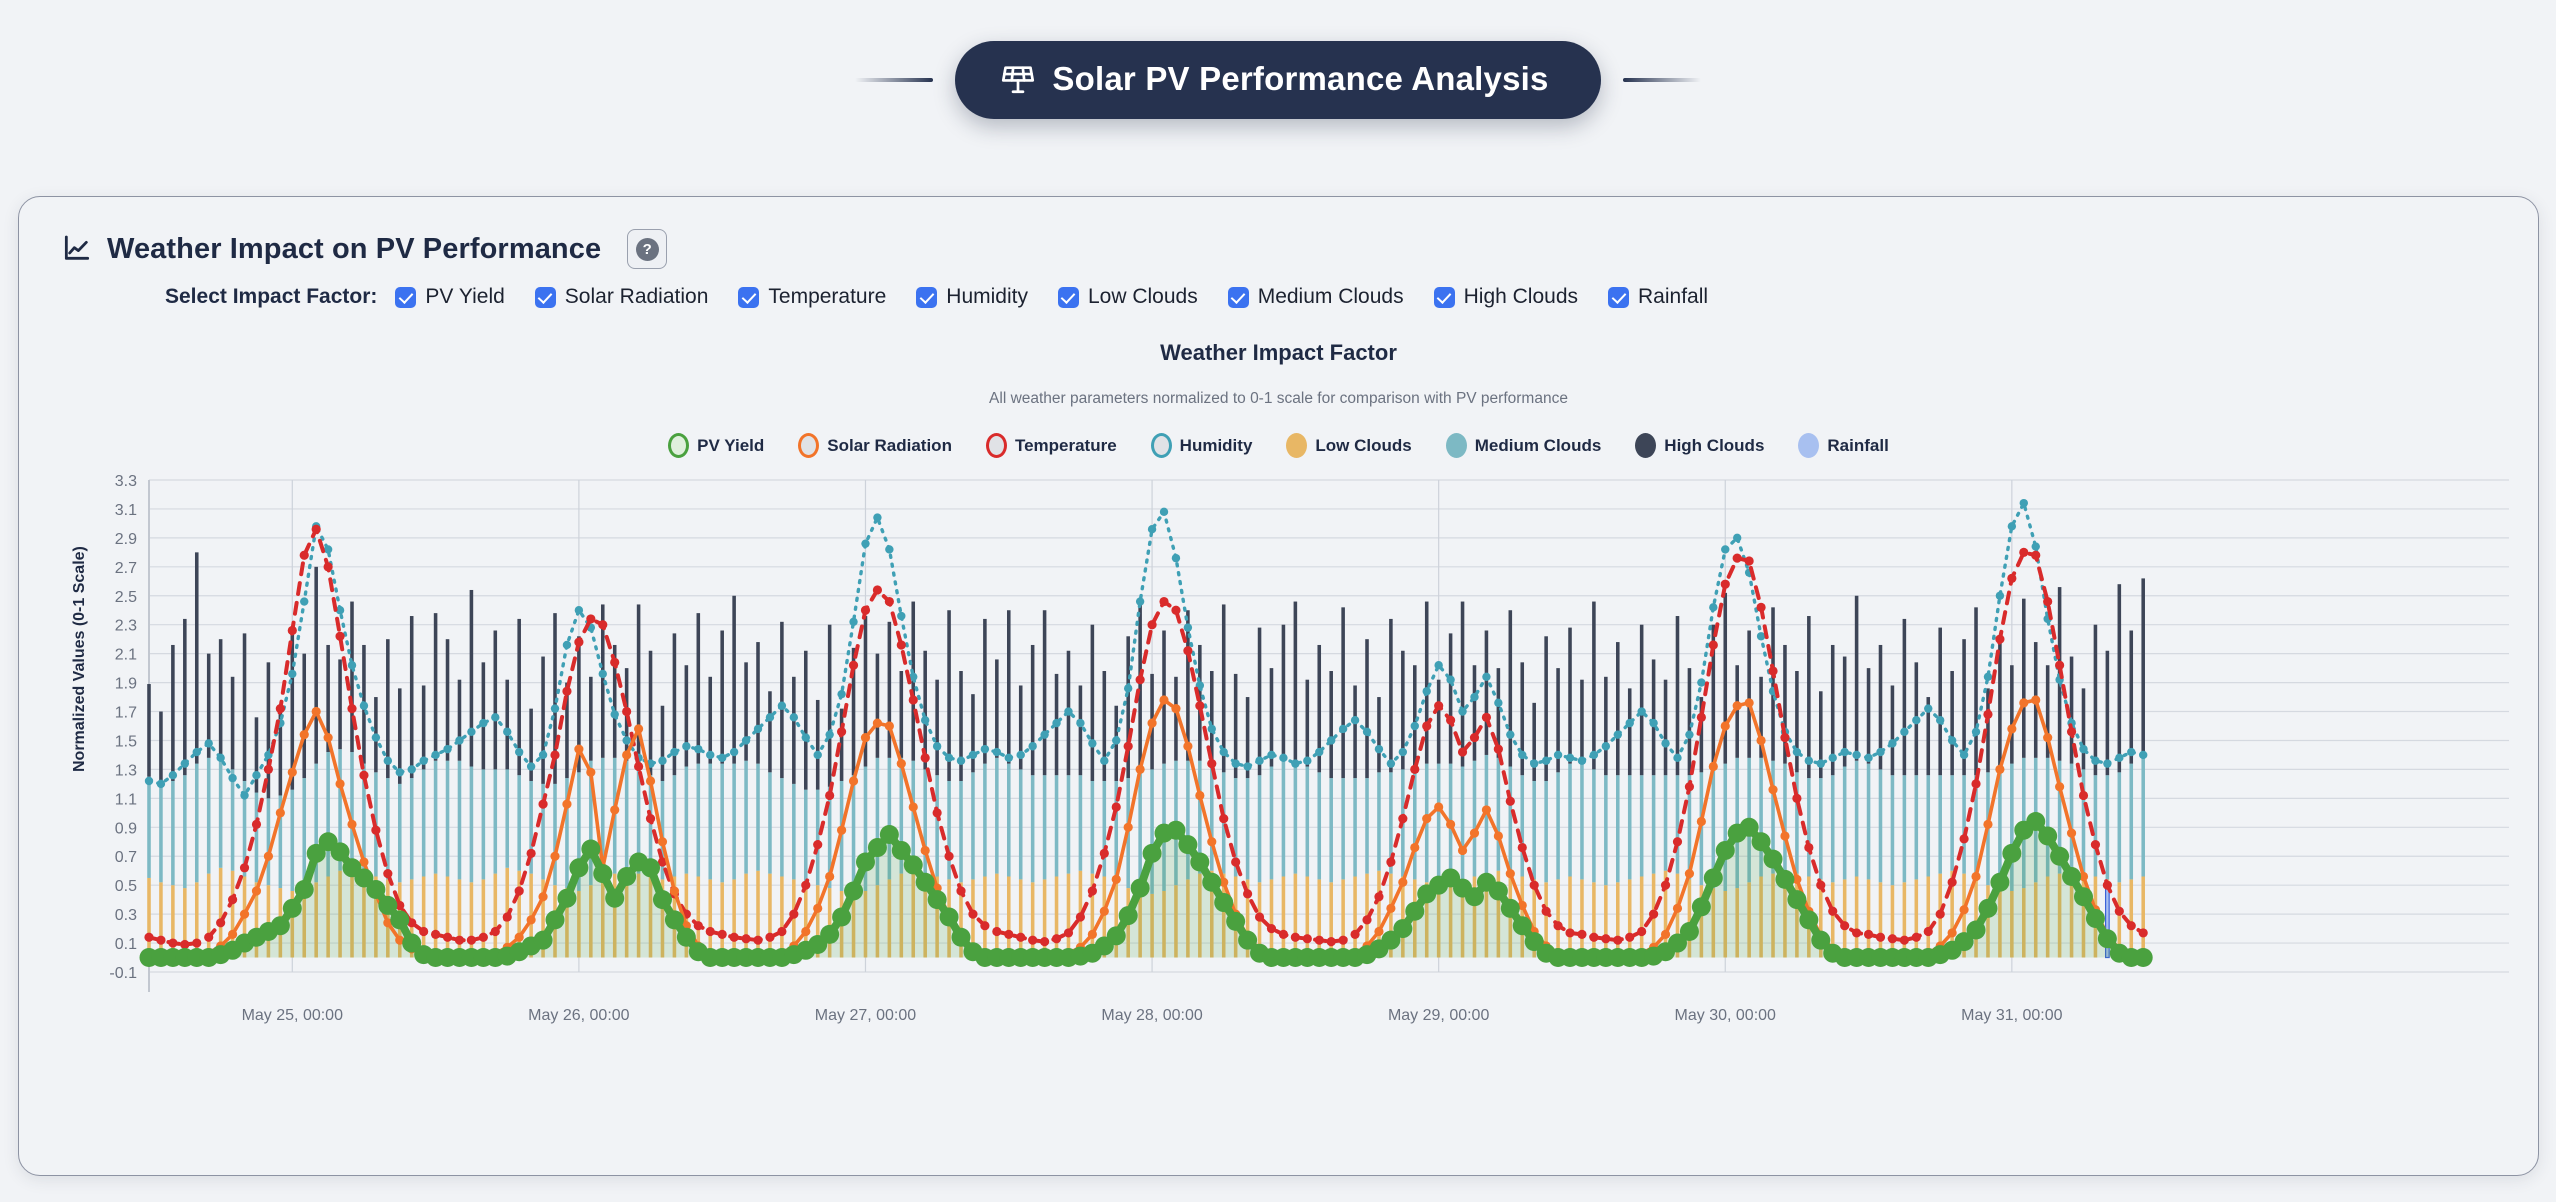 The width and height of the screenshot is (2556, 1202). Describe the element at coordinates (1523, 445) in the screenshot. I see `legend-item-medium-clouds: Medium Clouds` at that location.